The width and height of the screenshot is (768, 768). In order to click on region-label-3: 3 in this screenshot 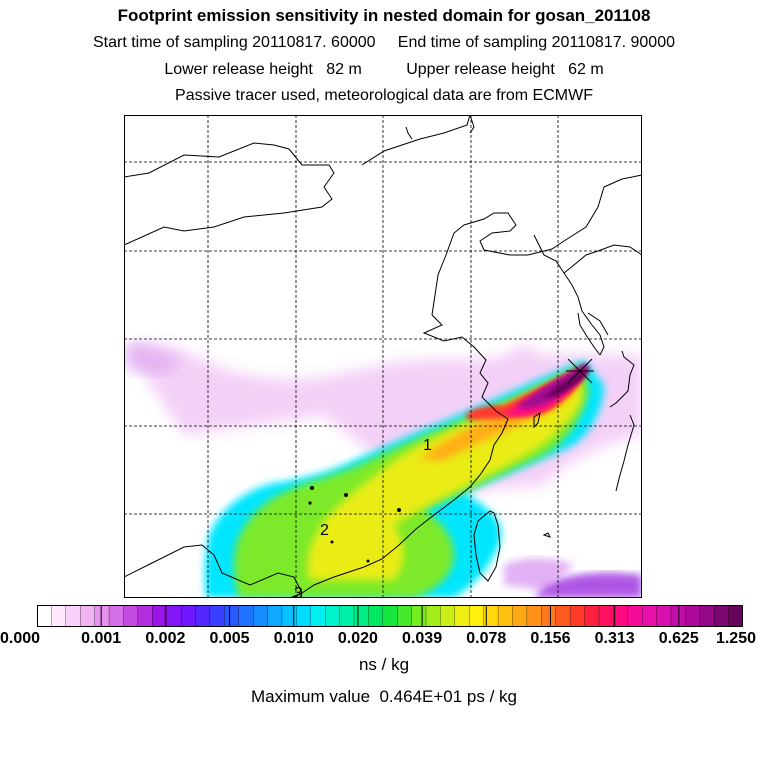, I will do `click(298, 591)`.